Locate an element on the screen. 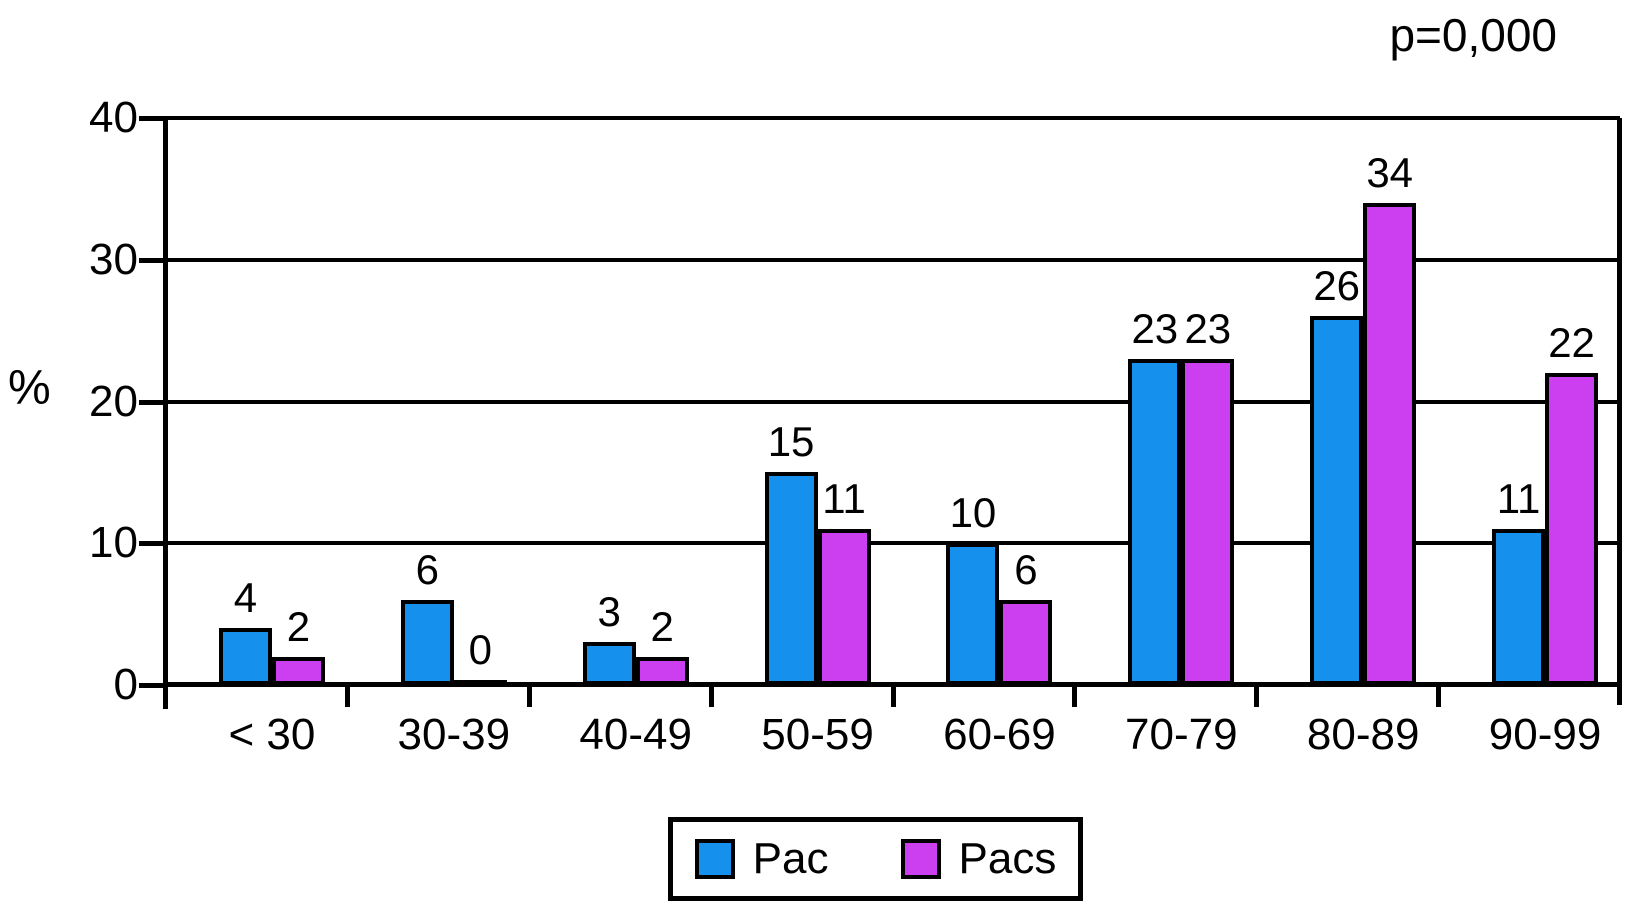  x-tick-label-30-39: 30-39 is located at coordinates (454, 734).